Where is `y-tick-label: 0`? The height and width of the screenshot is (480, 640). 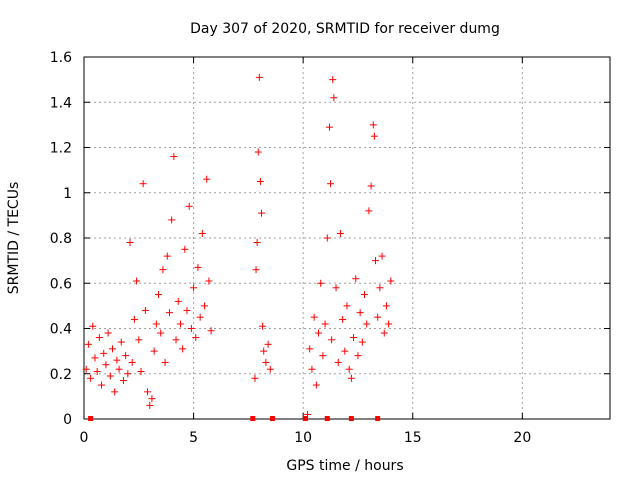 y-tick-label: 0 is located at coordinates (67, 420).